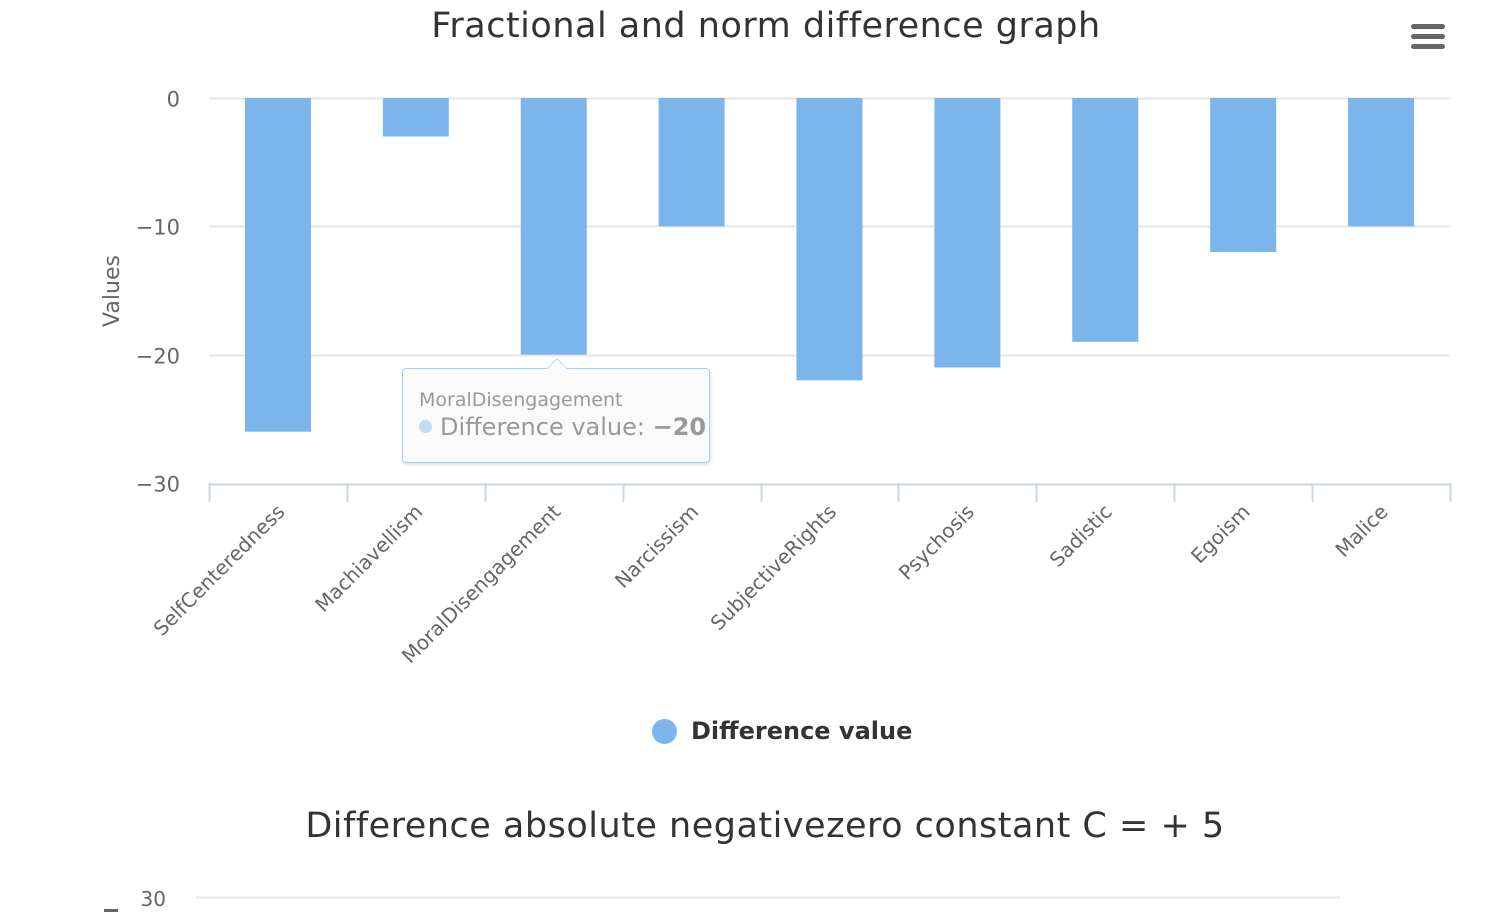 Image resolution: width=1500 pixels, height=912 pixels. What do you see at coordinates (173, 100) in the screenshot?
I see `y-tick-label: 0` at bounding box center [173, 100].